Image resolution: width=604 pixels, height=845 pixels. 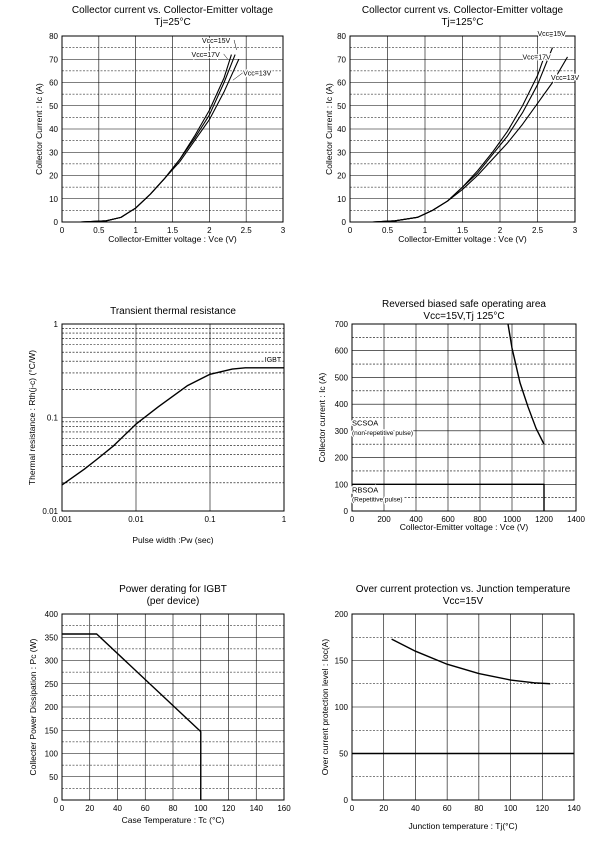 What do you see at coordinates (574, 808) in the screenshot?
I see `x-tick-label: 140` at bounding box center [574, 808].